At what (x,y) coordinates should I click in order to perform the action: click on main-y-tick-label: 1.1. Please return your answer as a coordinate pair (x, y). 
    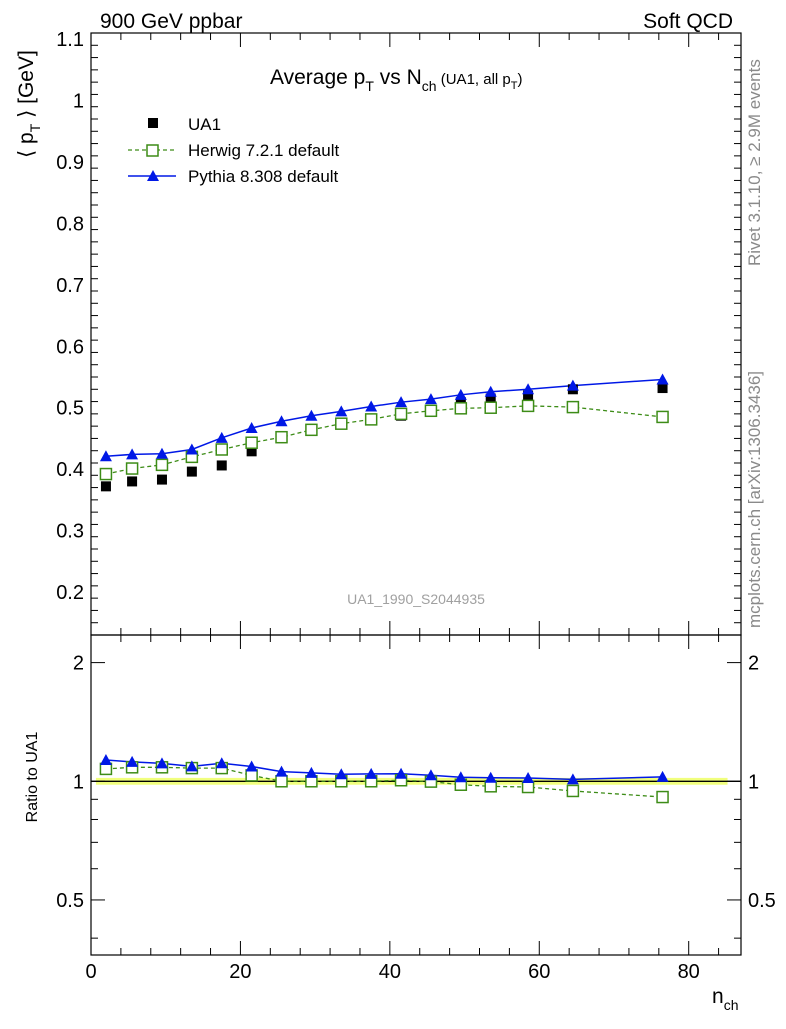
    Looking at the image, I should click on (70, 40).